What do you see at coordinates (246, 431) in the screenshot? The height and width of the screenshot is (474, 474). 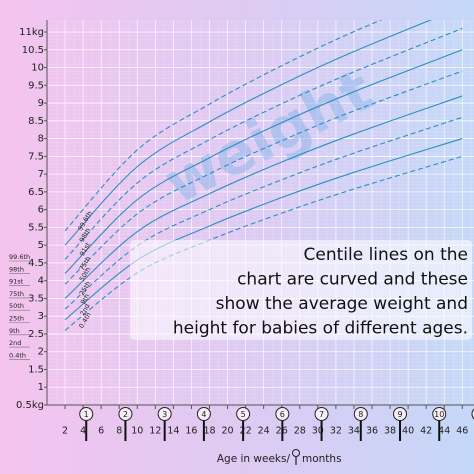 I see `x-tick-label: 22` at bounding box center [246, 431].